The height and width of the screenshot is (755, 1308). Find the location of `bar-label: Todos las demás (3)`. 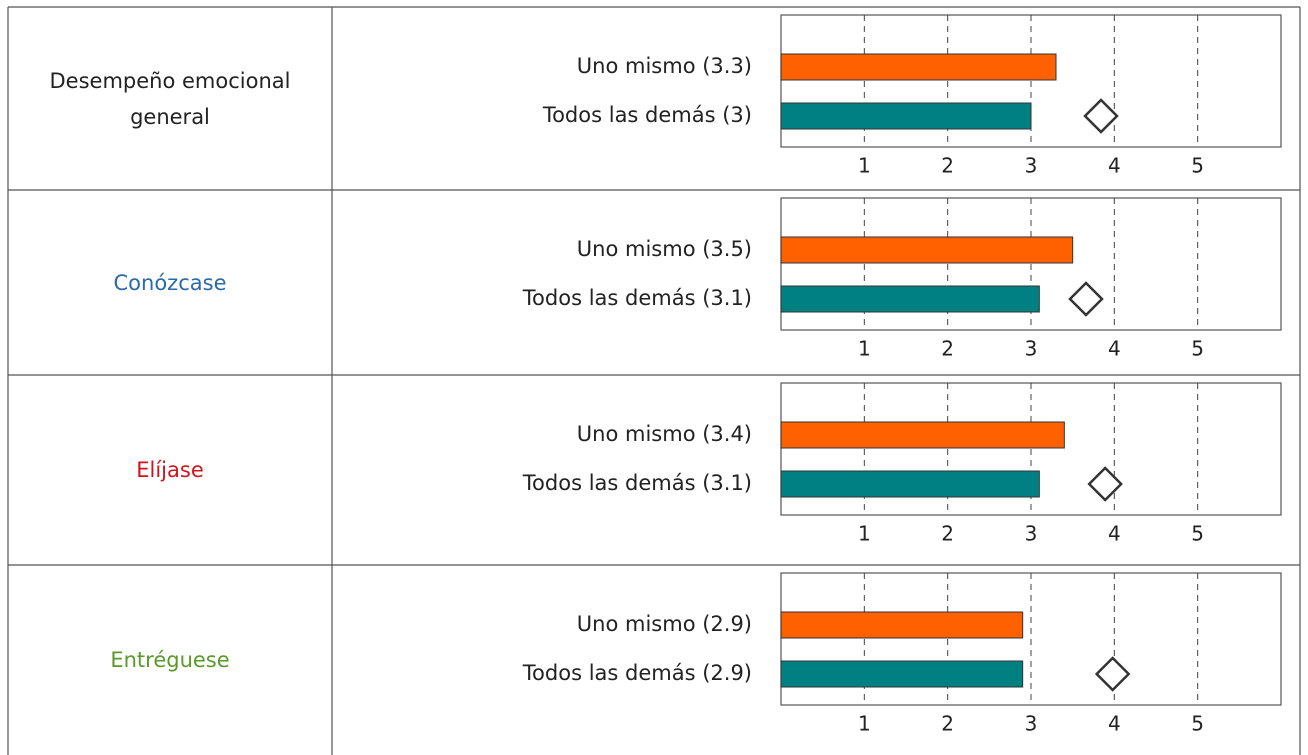

bar-label: Todos las demás (3) is located at coordinates (647, 115).